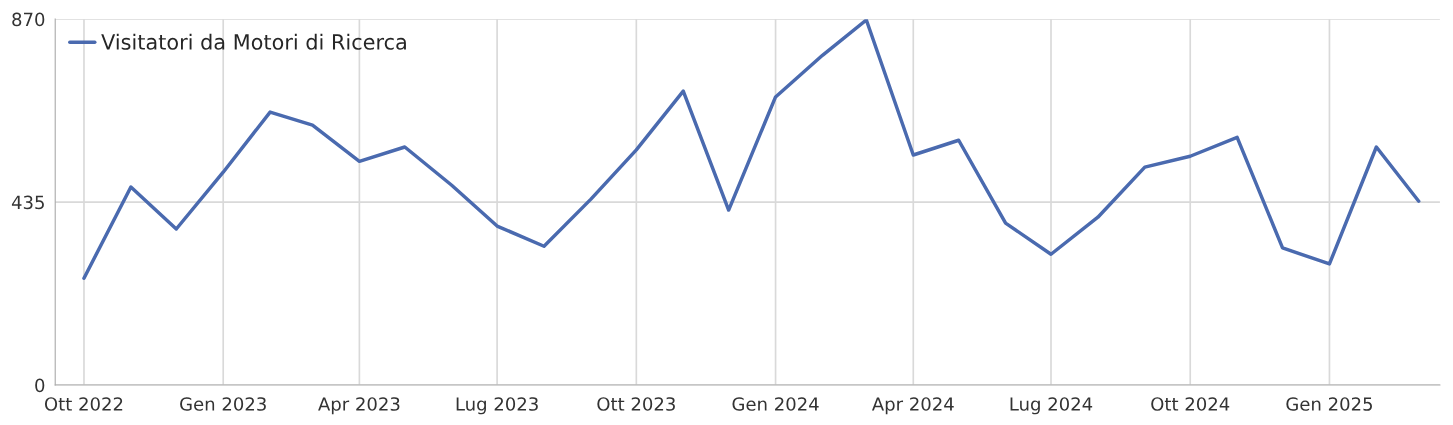  Describe the element at coordinates (253, 41) in the screenshot. I see `legend-label: Visitatori da Motori di Ricerca` at that location.